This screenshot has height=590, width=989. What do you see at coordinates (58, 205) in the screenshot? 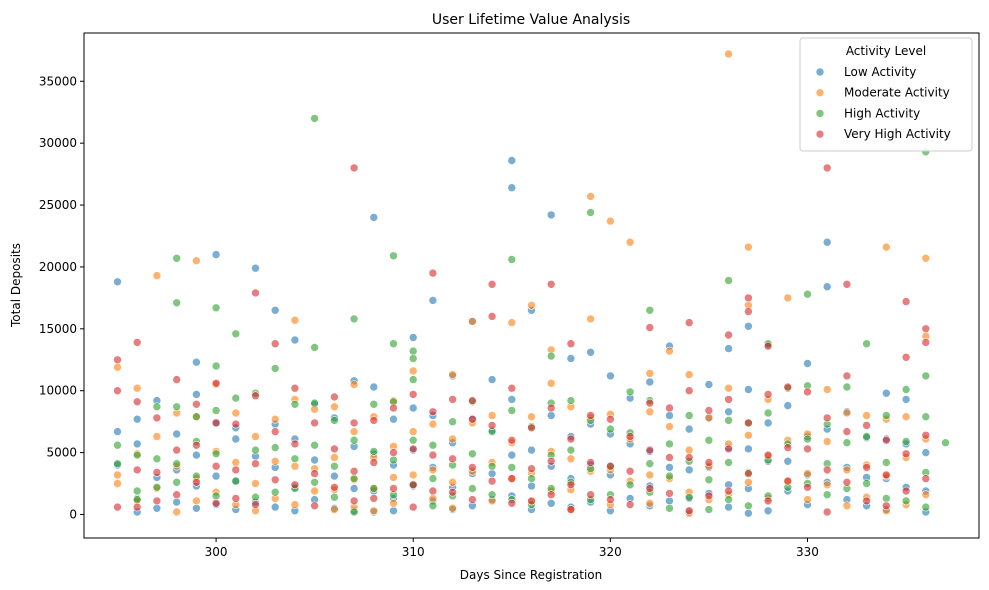
I see `y-tick-label: 25000` at bounding box center [58, 205].